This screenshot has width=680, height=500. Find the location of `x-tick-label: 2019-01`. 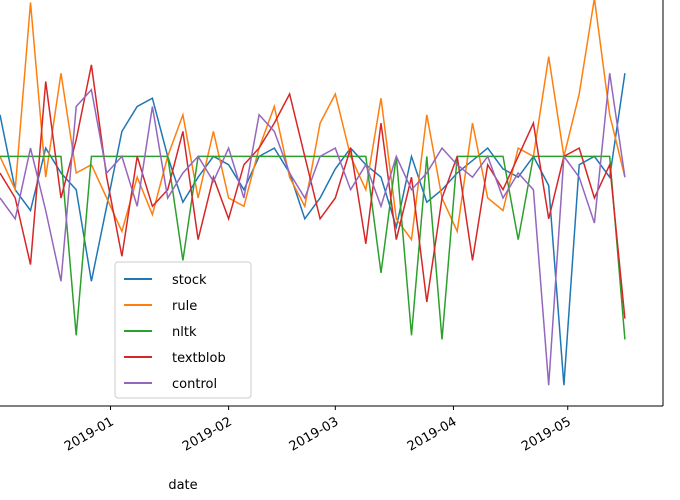

x-tick-label: 2019-01 is located at coordinates (89, 434).